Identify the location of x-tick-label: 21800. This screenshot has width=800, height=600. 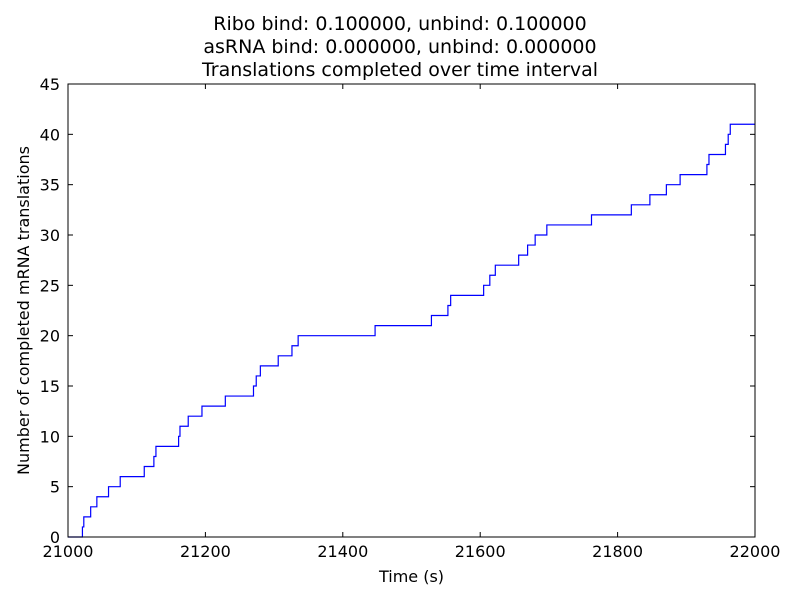
(617, 551).